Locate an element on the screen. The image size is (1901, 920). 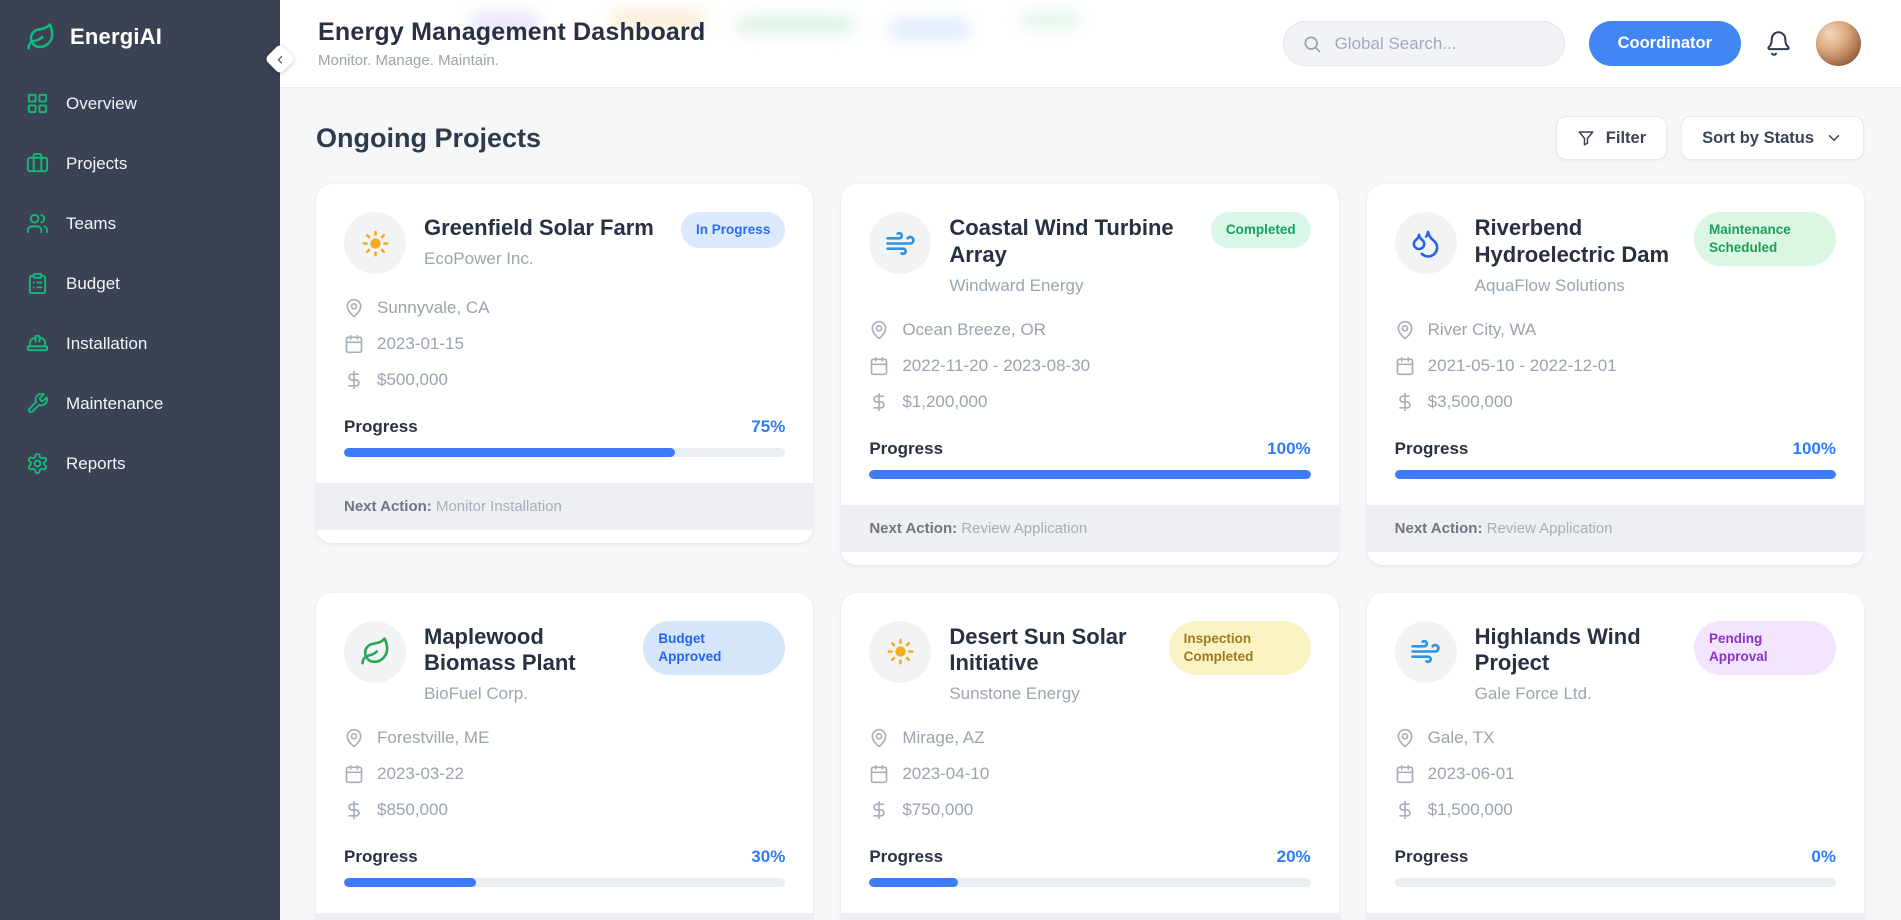
chevron-left-icon is located at coordinates (280, 59).